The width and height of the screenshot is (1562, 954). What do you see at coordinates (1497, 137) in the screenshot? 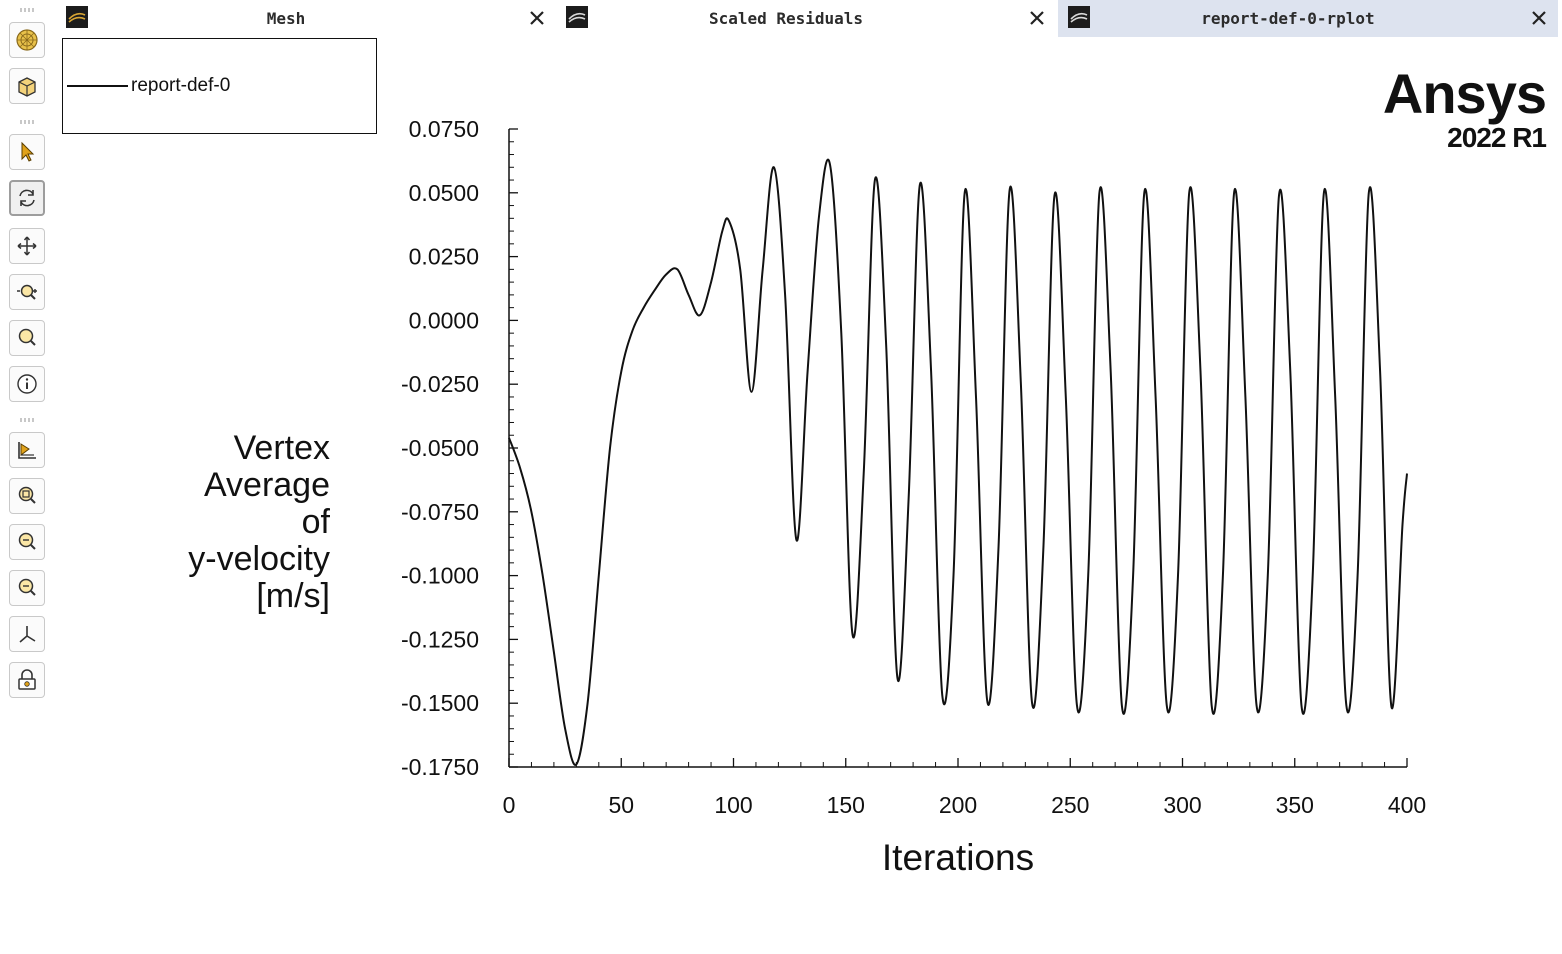
I see `logo-version: 2022 R1` at bounding box center [1497, 137].